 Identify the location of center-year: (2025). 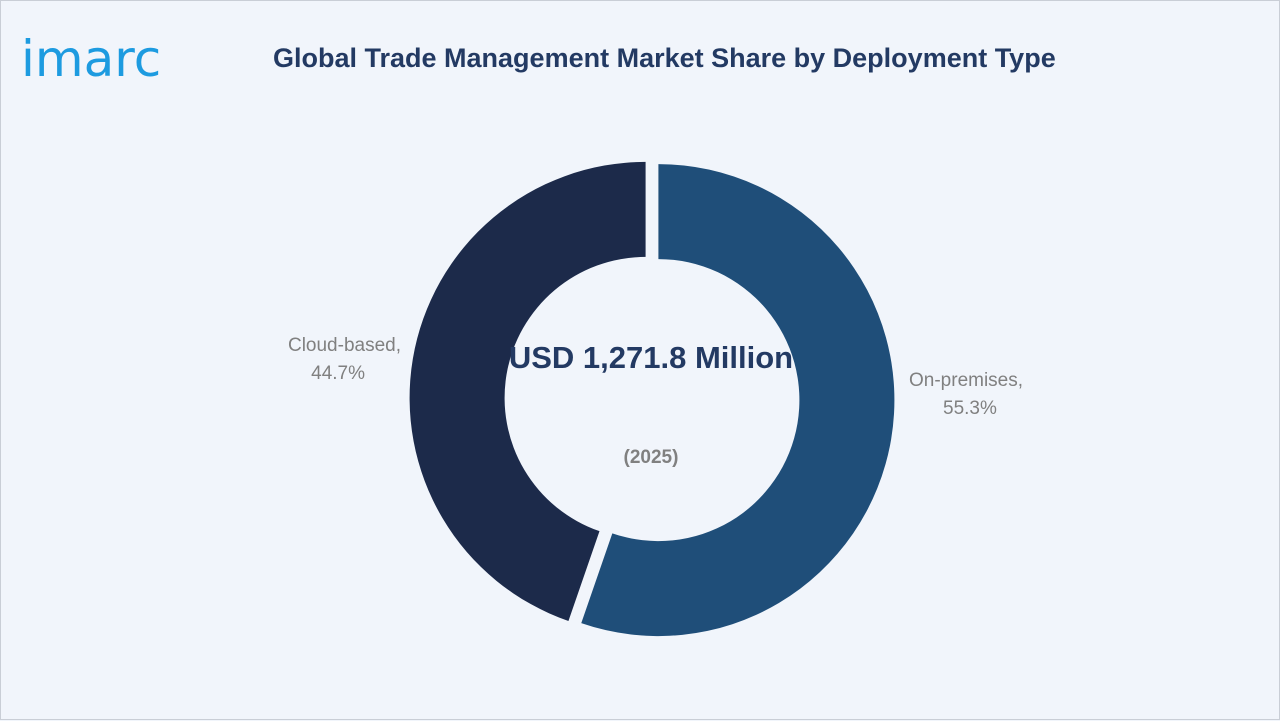
(651, 457).